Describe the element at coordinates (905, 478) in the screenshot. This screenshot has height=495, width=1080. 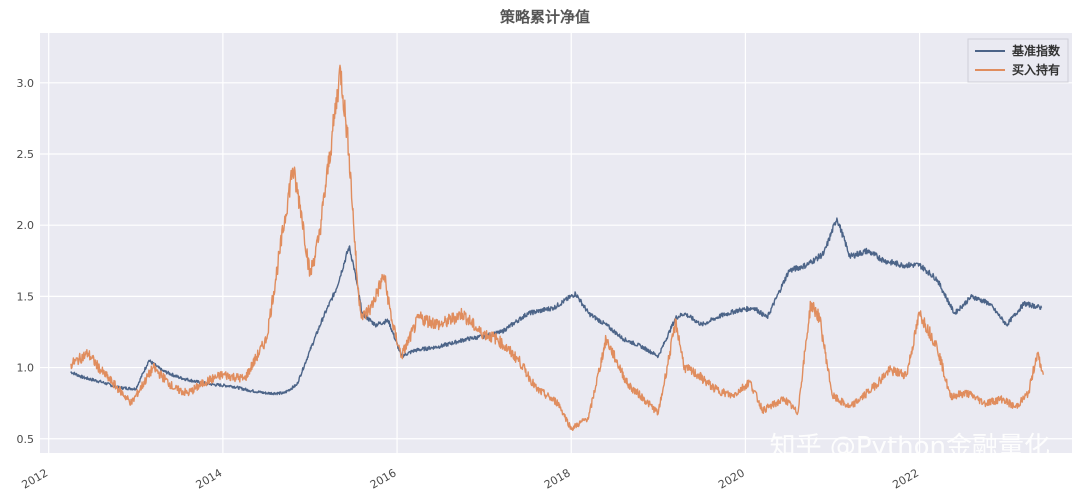
I see `x-tick-label: 2022` at that location.